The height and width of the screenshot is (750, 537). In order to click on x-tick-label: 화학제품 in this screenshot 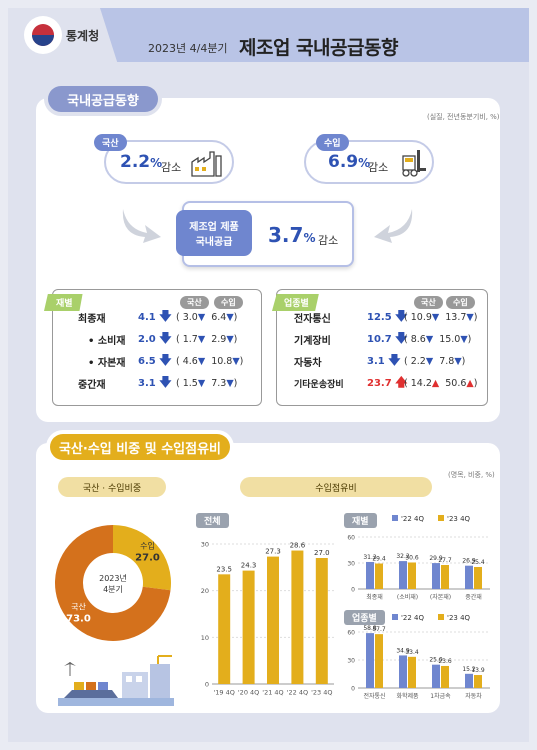, I will do `click(407, 696)`.